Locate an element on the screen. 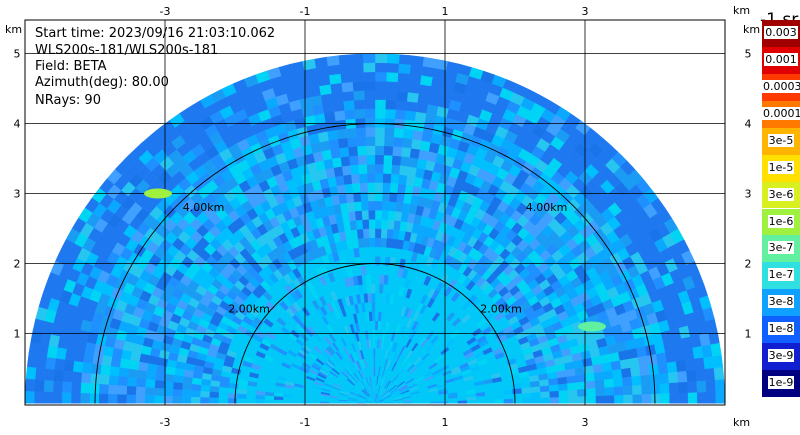  range-ring-label: 4.00km is located at coordinates (547, 207).